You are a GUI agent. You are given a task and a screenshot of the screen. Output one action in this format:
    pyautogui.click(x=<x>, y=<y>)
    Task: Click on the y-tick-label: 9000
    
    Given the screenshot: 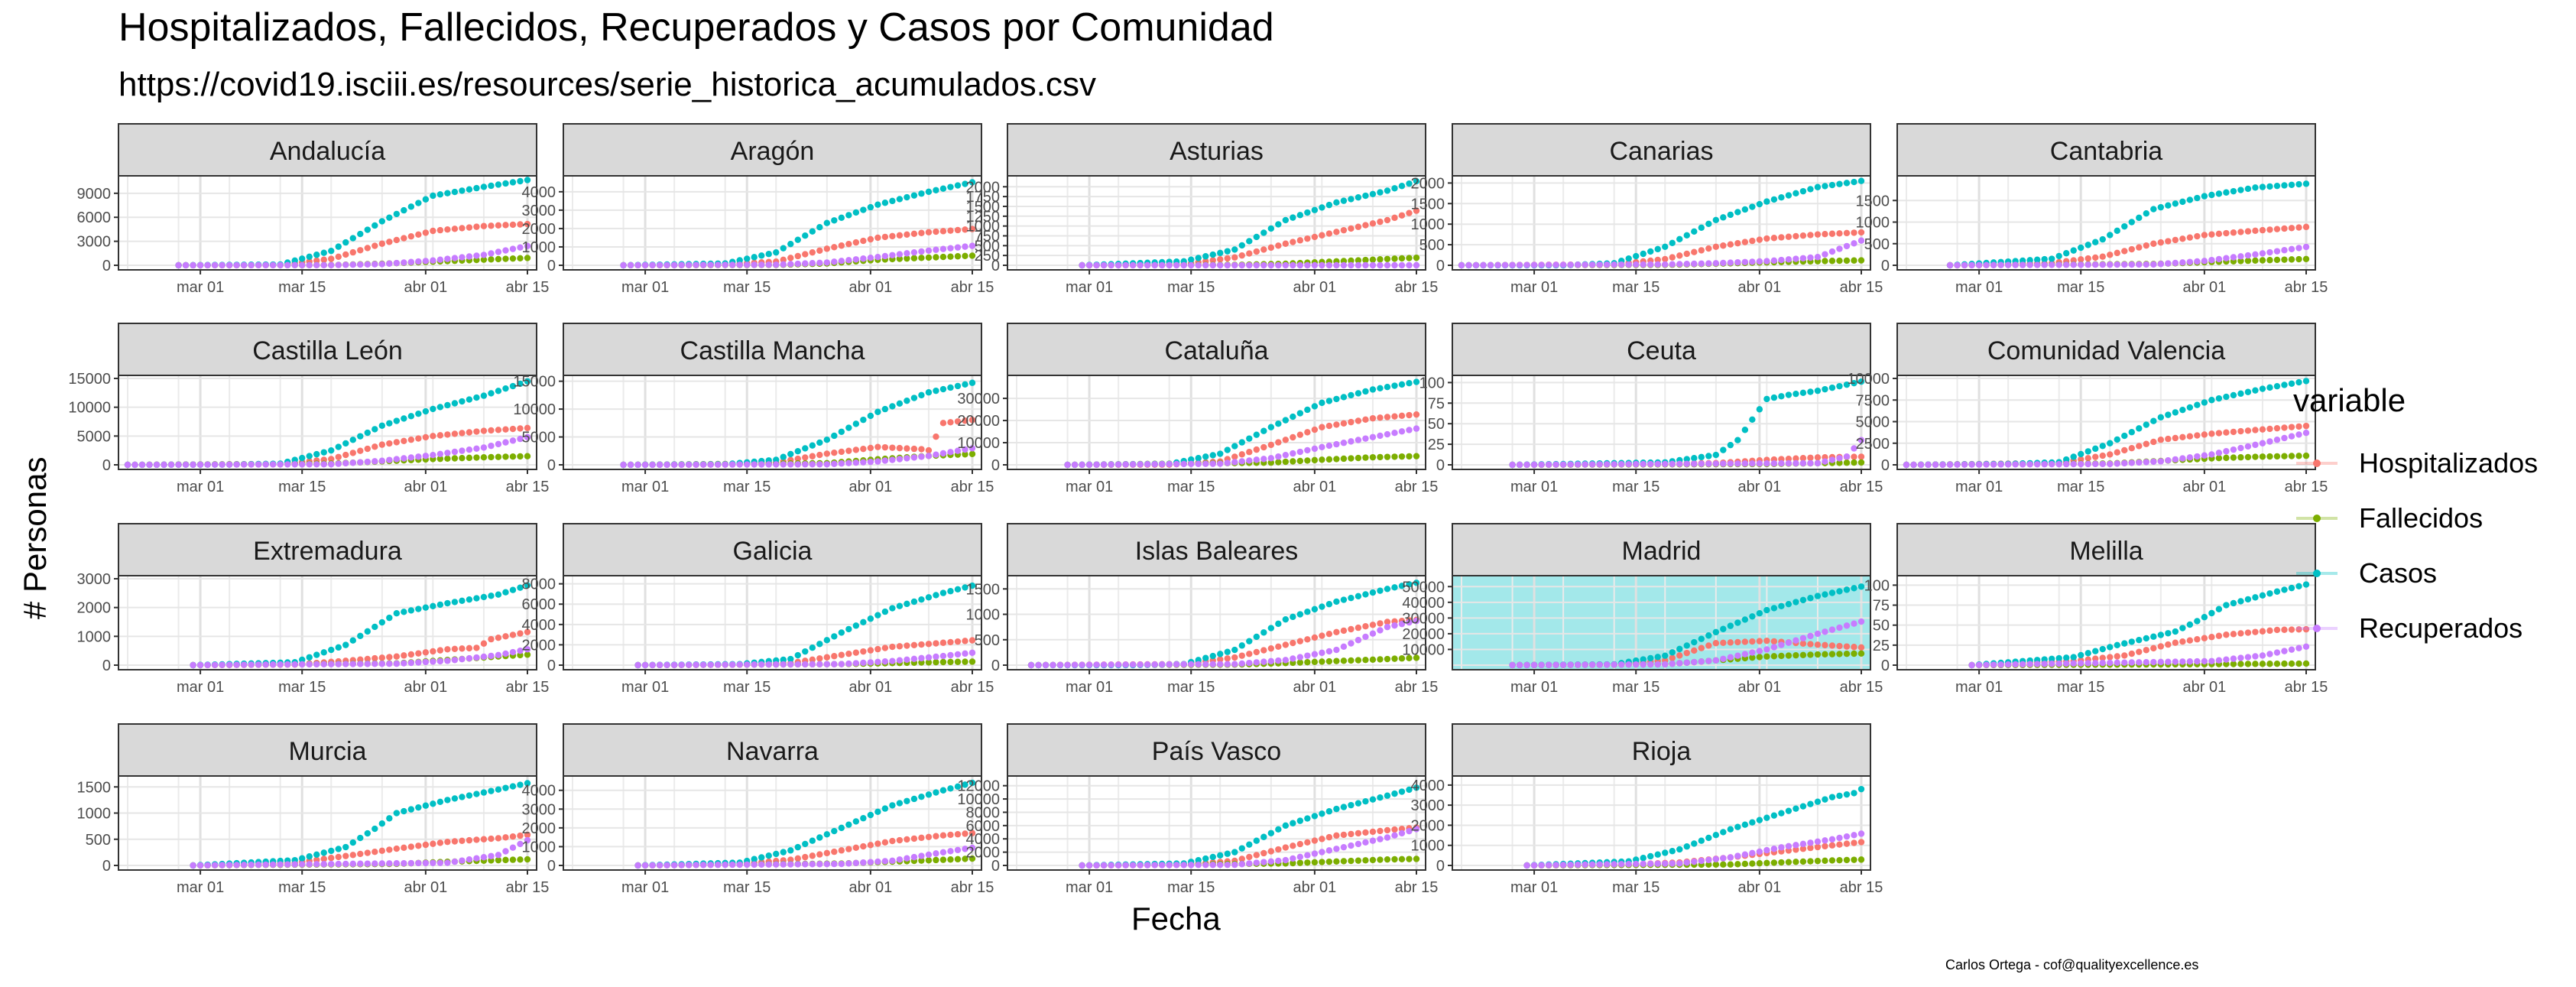 What is the action you would take?
    pyautogui.click(x=94, y=194)
    